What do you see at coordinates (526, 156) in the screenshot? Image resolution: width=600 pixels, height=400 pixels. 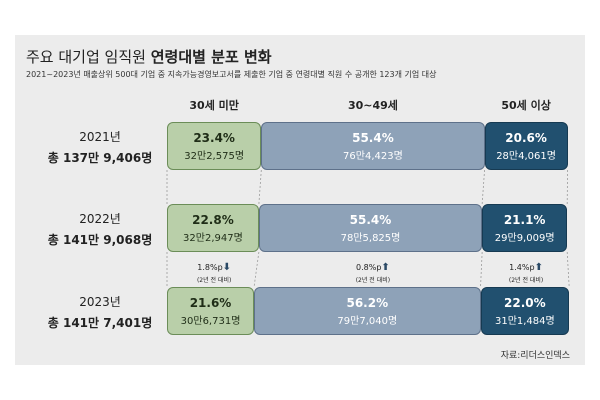 I see `count-label: 28만4,061명` at bounding box center [526, 156].